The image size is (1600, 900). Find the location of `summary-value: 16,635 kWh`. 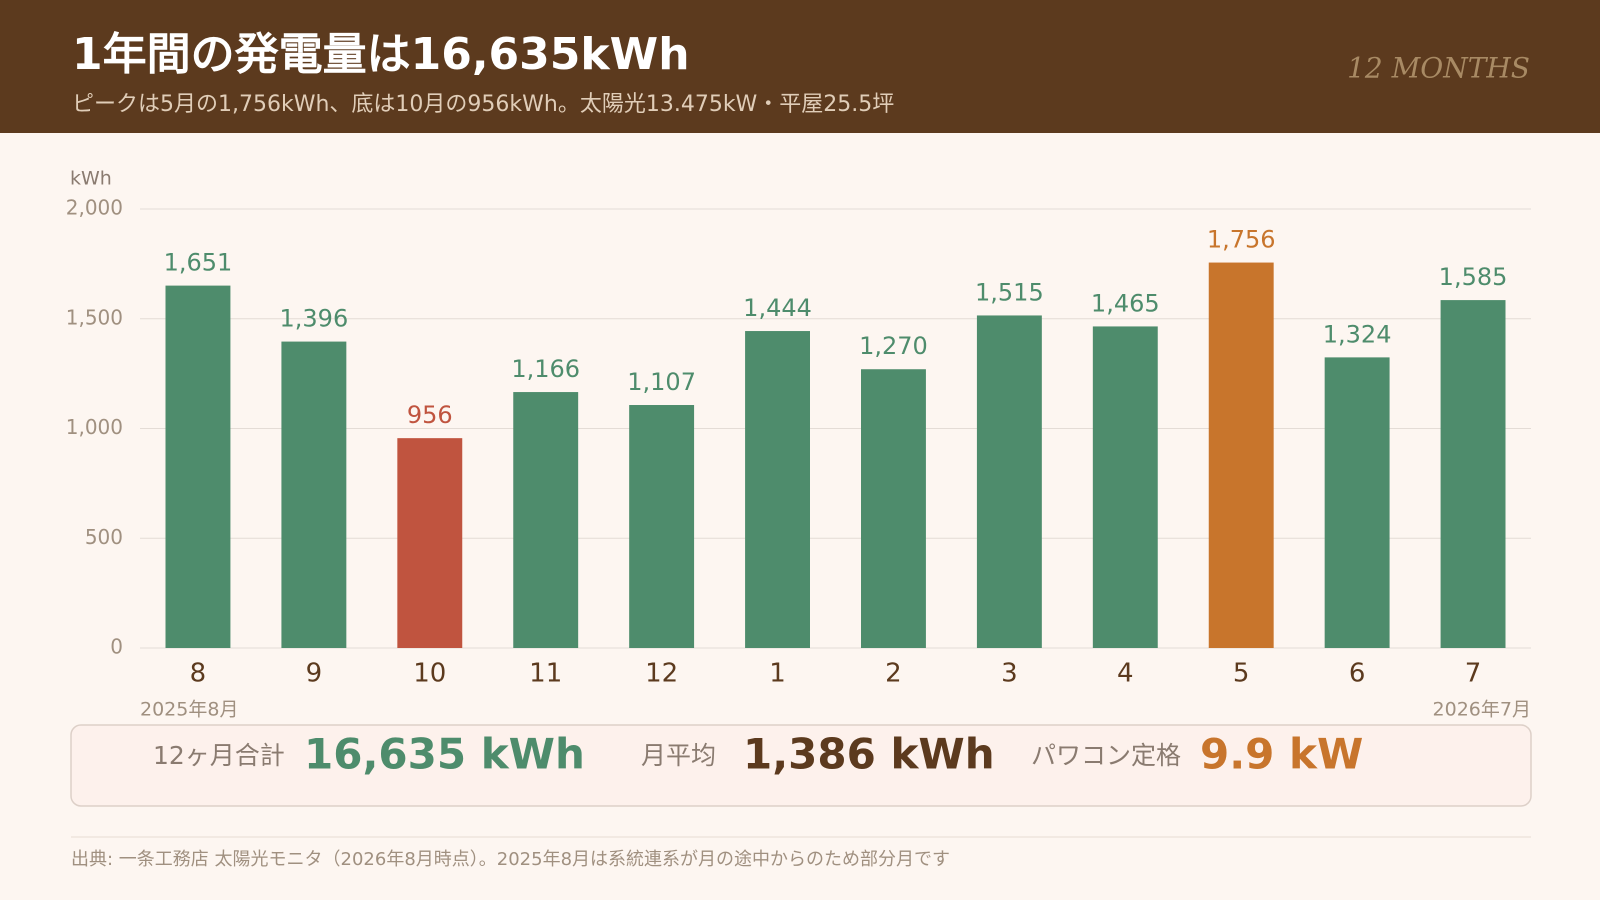

summary-value: 16,635 kWh is located at coordinates (444, 754).